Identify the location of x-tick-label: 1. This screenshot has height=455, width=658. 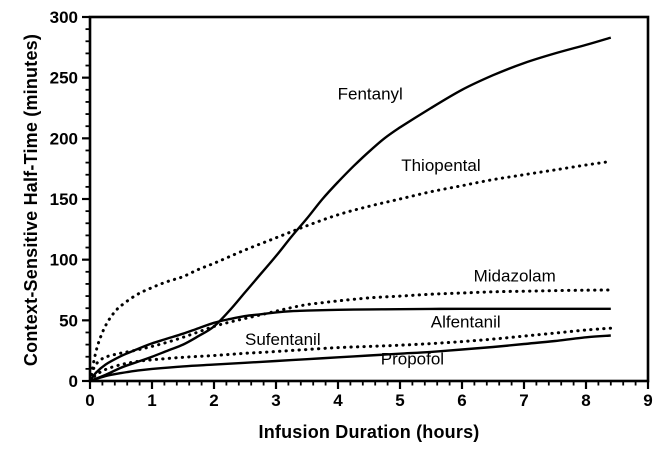
(151, 400).